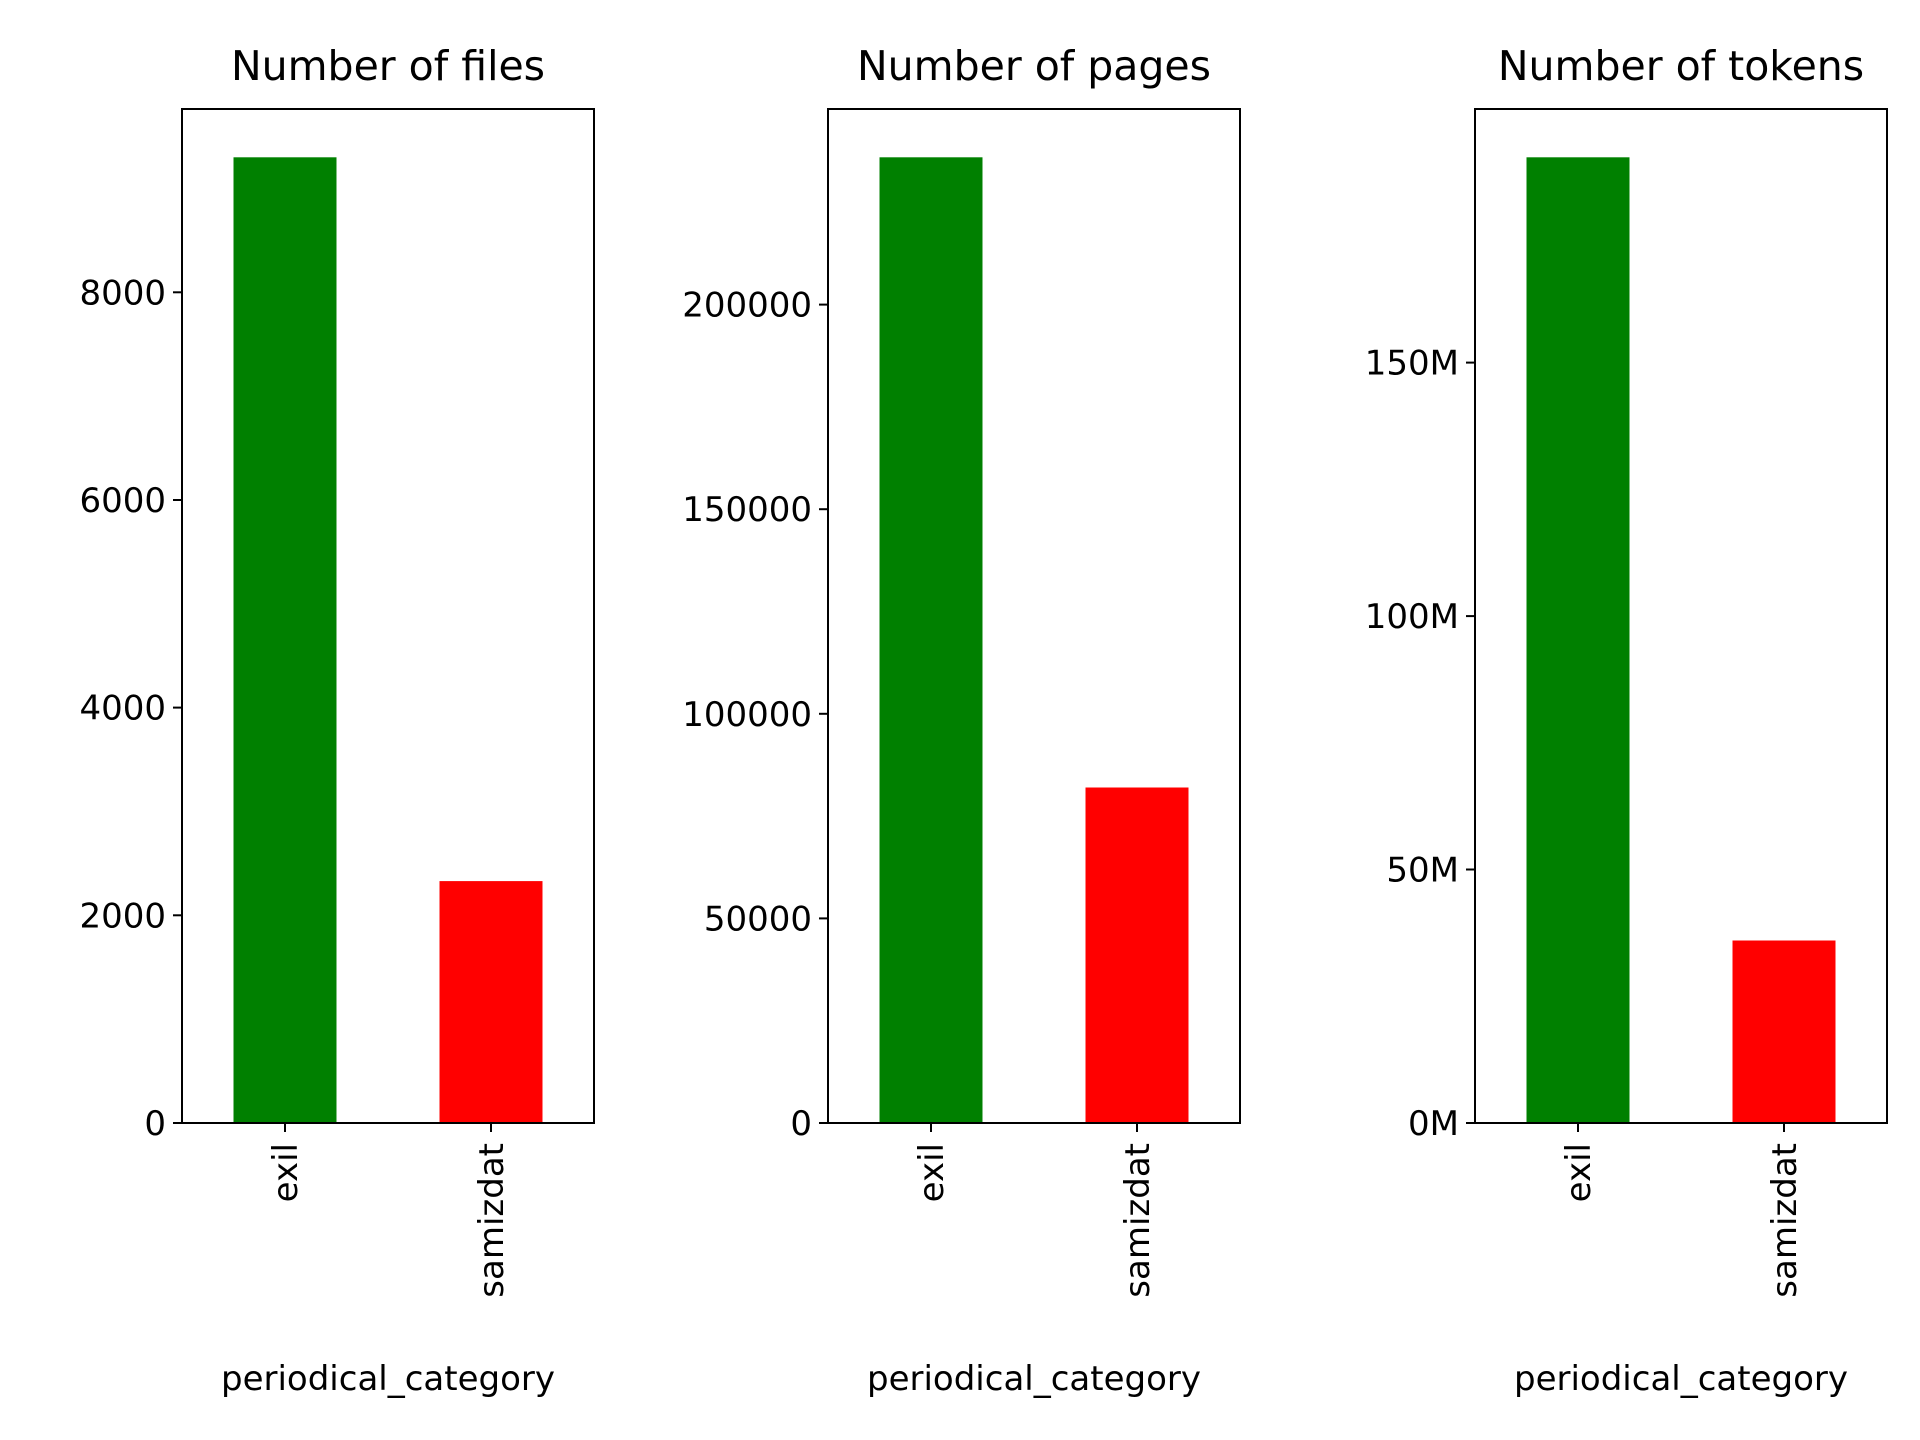 The height and width of the screenshot is (1440, 1920). I want to click on y-tick-label: 200000, so click(747, 306).